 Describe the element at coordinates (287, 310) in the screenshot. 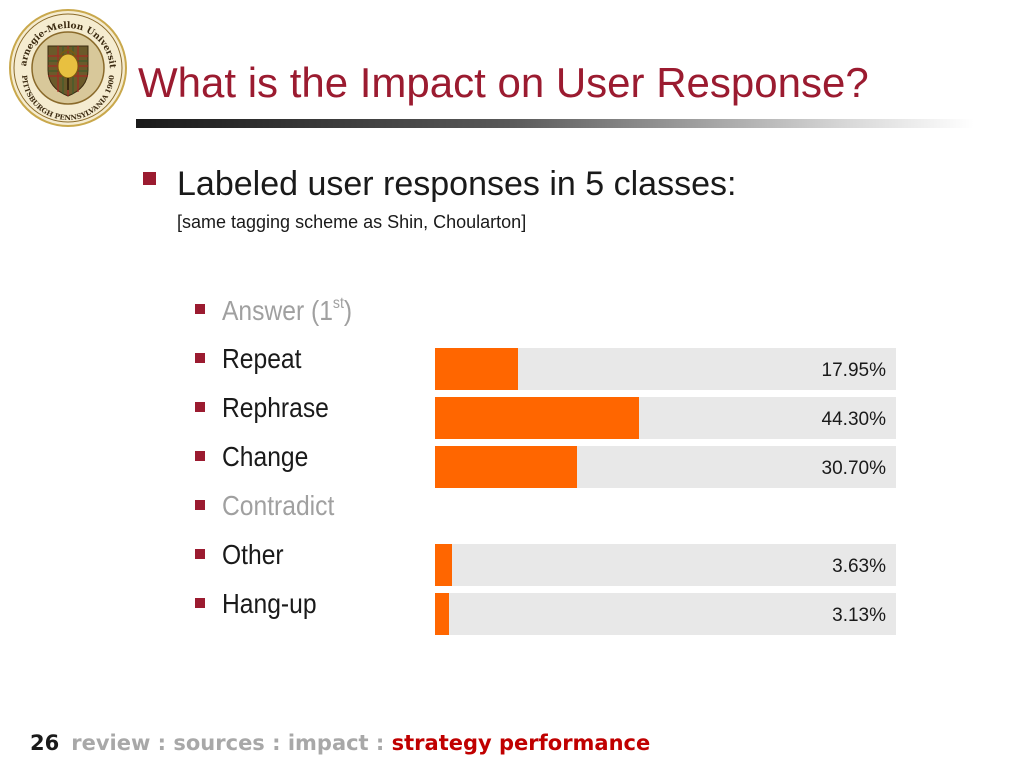

I see `class-label-answer-1: Answer (1st)` at that location.